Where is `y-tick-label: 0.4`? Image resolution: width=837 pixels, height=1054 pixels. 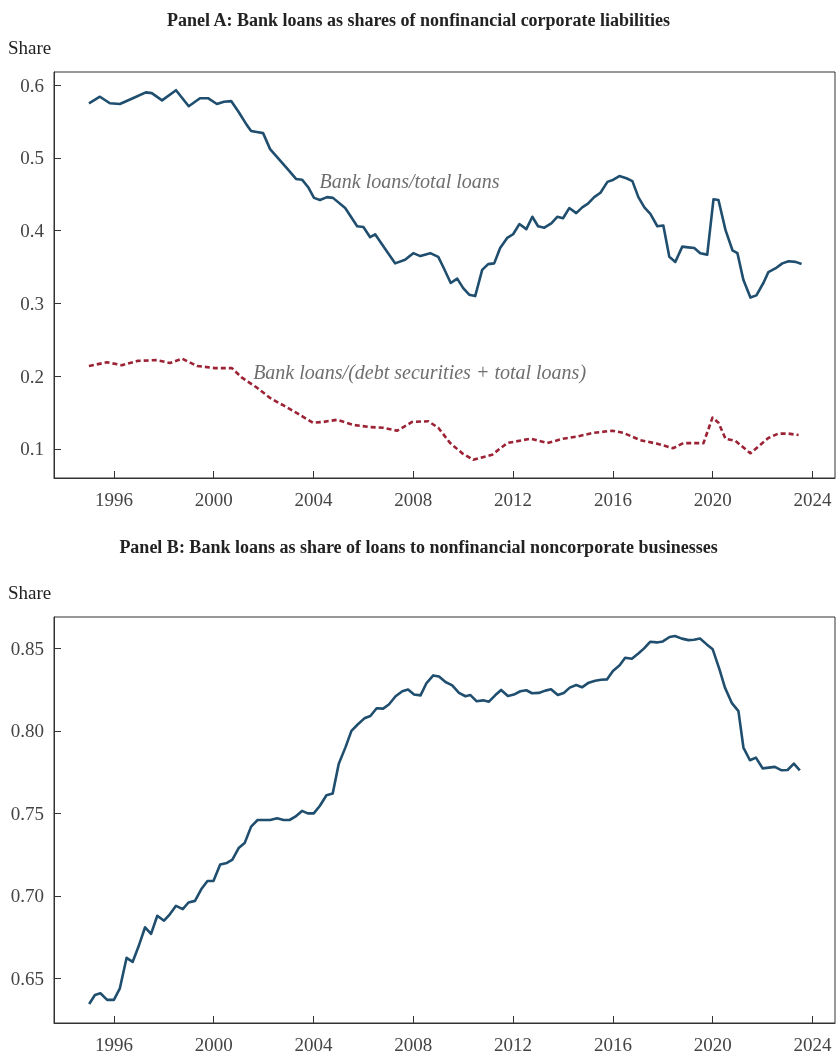 y-tick-label: 0.4 is located at coordinates (32, 231).